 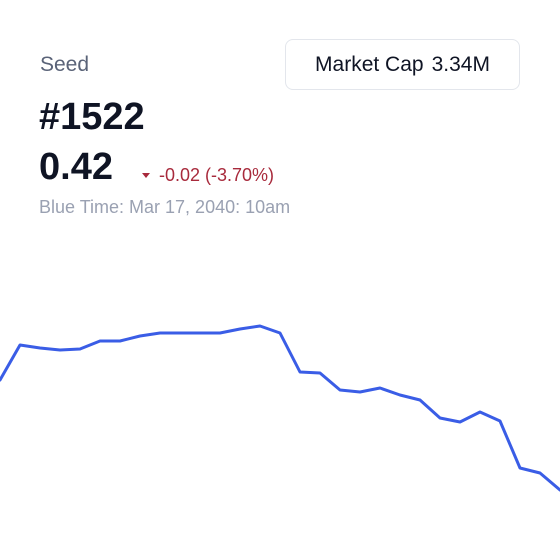 I want to click on market-cap-label: Market Cap, so click(x=369, y=64).